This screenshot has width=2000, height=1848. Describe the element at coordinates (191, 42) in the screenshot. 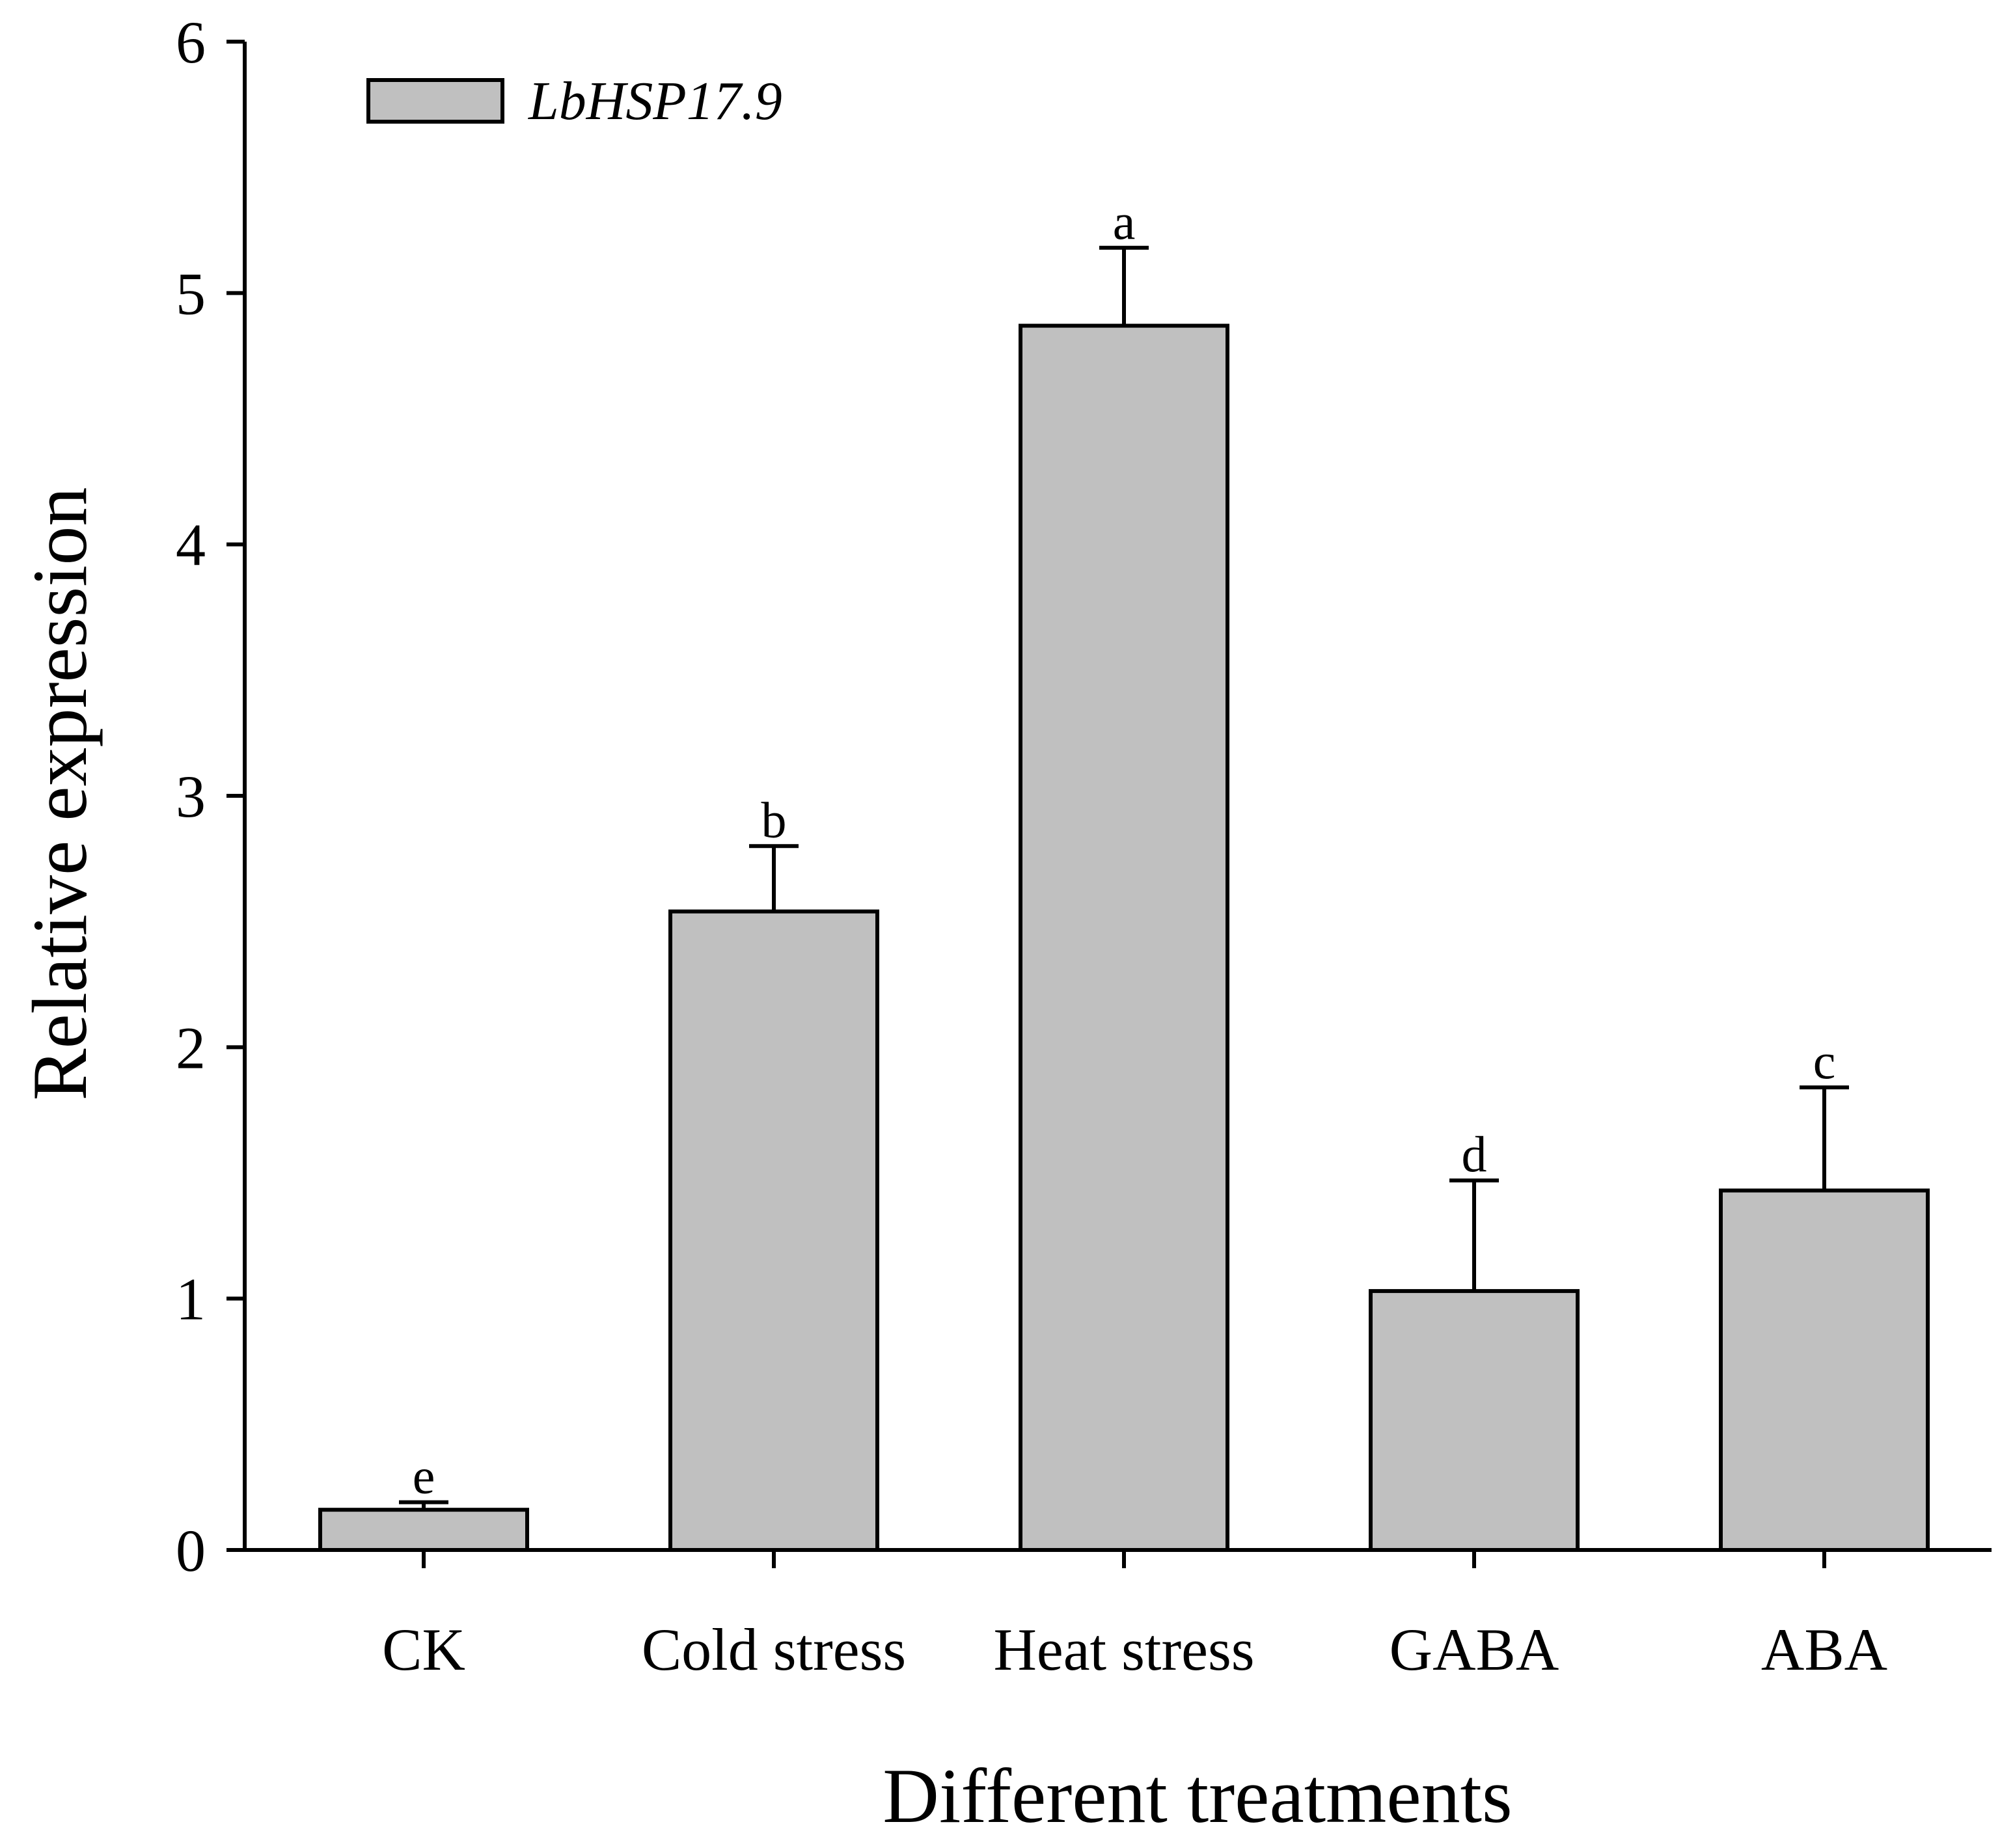

I see `y-tick-label: 6` at that location.